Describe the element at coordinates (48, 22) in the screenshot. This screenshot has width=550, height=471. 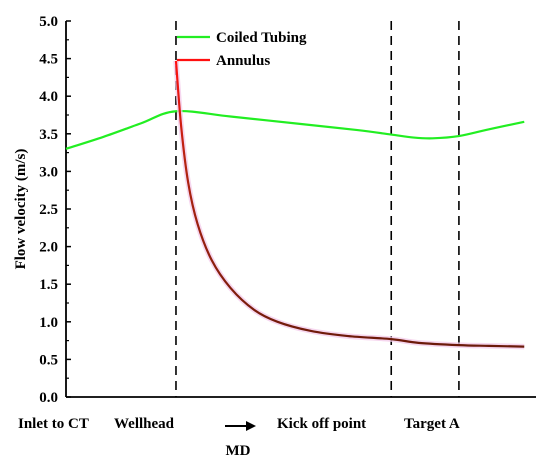
I see `y-tick-label: 5.0` at that location.